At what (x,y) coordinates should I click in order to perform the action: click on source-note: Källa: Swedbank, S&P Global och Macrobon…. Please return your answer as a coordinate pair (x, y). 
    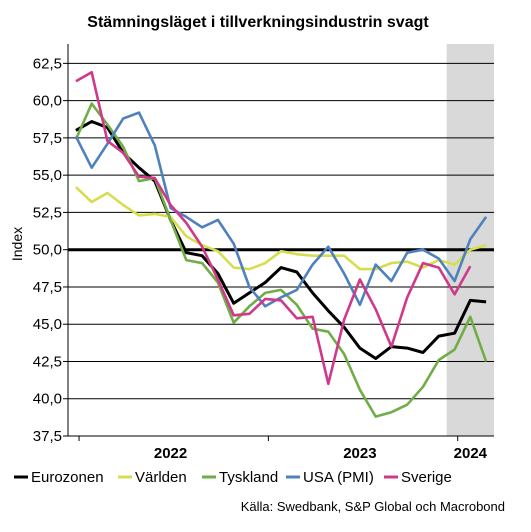
    Looking at the image, I should click on (373, 506).